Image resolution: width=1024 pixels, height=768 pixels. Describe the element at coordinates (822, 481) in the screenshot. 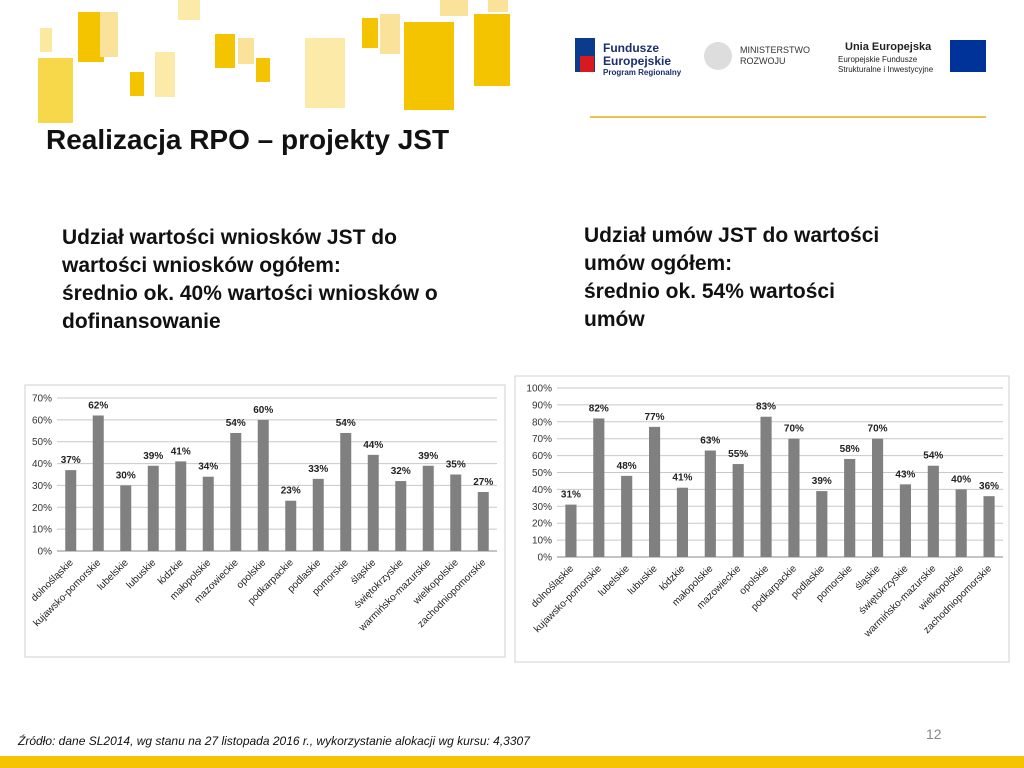

I see `value-label: 39%` at that location.